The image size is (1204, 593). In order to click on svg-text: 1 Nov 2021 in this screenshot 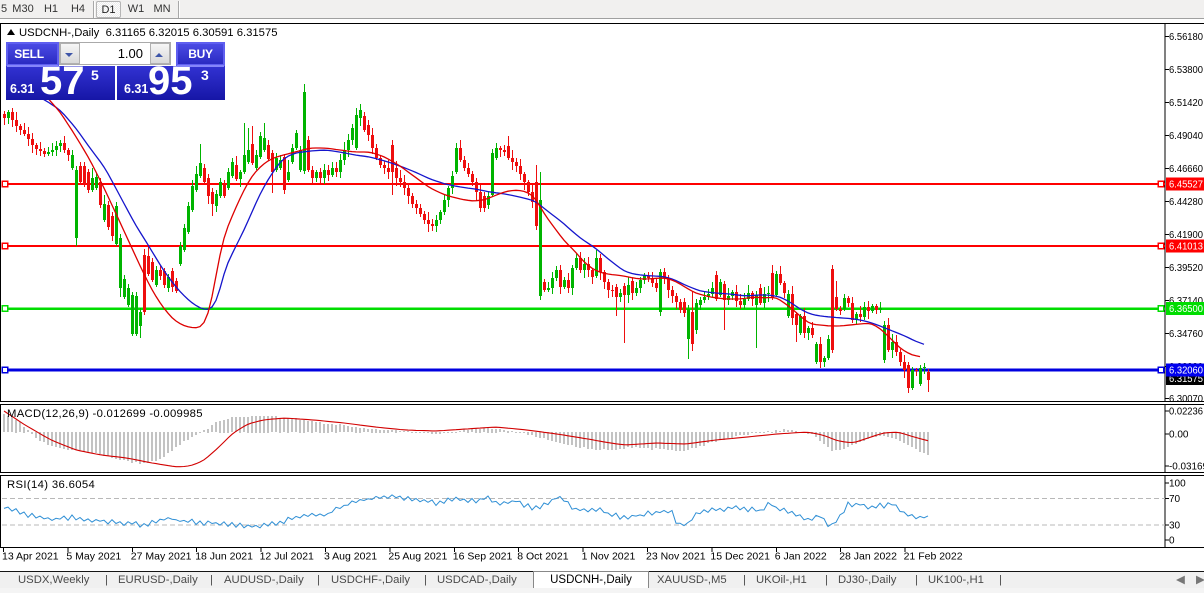, I will do `click(609, 557)`.